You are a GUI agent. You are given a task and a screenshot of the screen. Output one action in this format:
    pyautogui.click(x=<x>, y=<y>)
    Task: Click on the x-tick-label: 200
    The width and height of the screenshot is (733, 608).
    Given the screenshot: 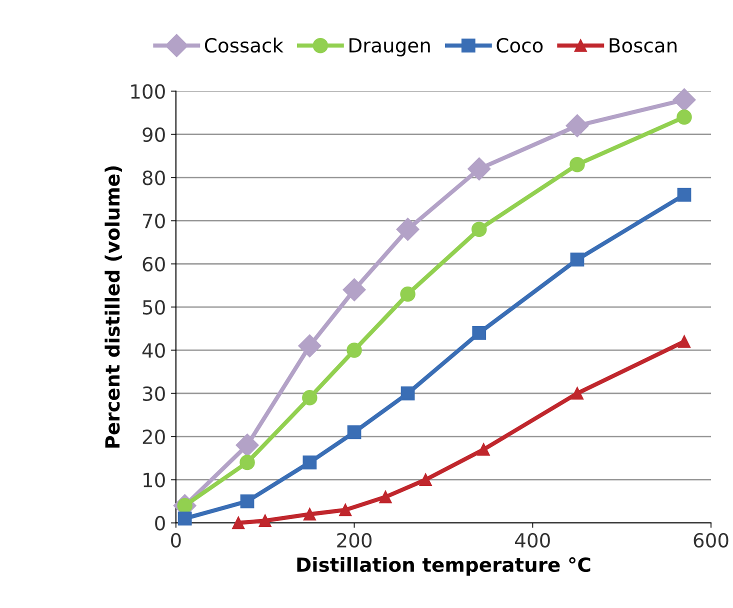 What is the action you would take?
    pyautogui.click(x=354, y=540)
    